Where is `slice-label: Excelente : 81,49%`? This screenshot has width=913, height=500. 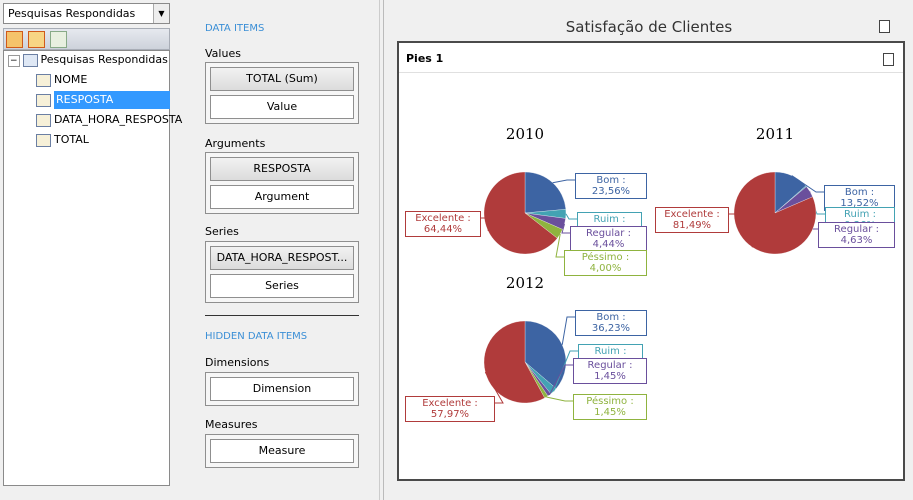 slice-label: Excelente : 81,49% is located at coordinates (692, 220).